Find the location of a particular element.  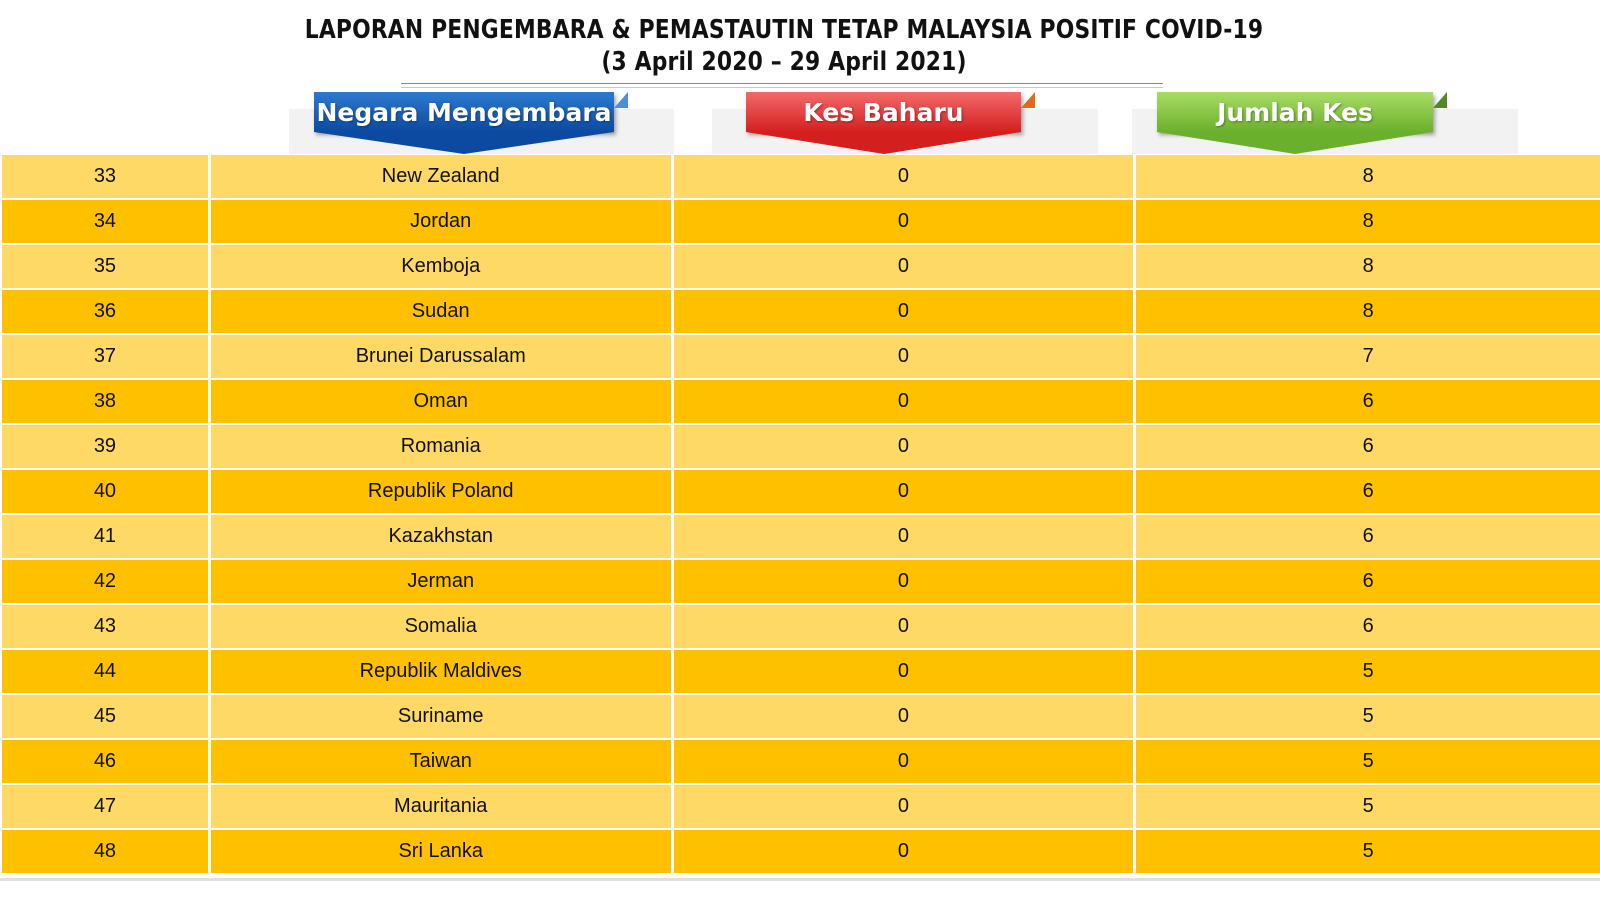

country-cell: Mauritania is located at coordinates (440, 806).